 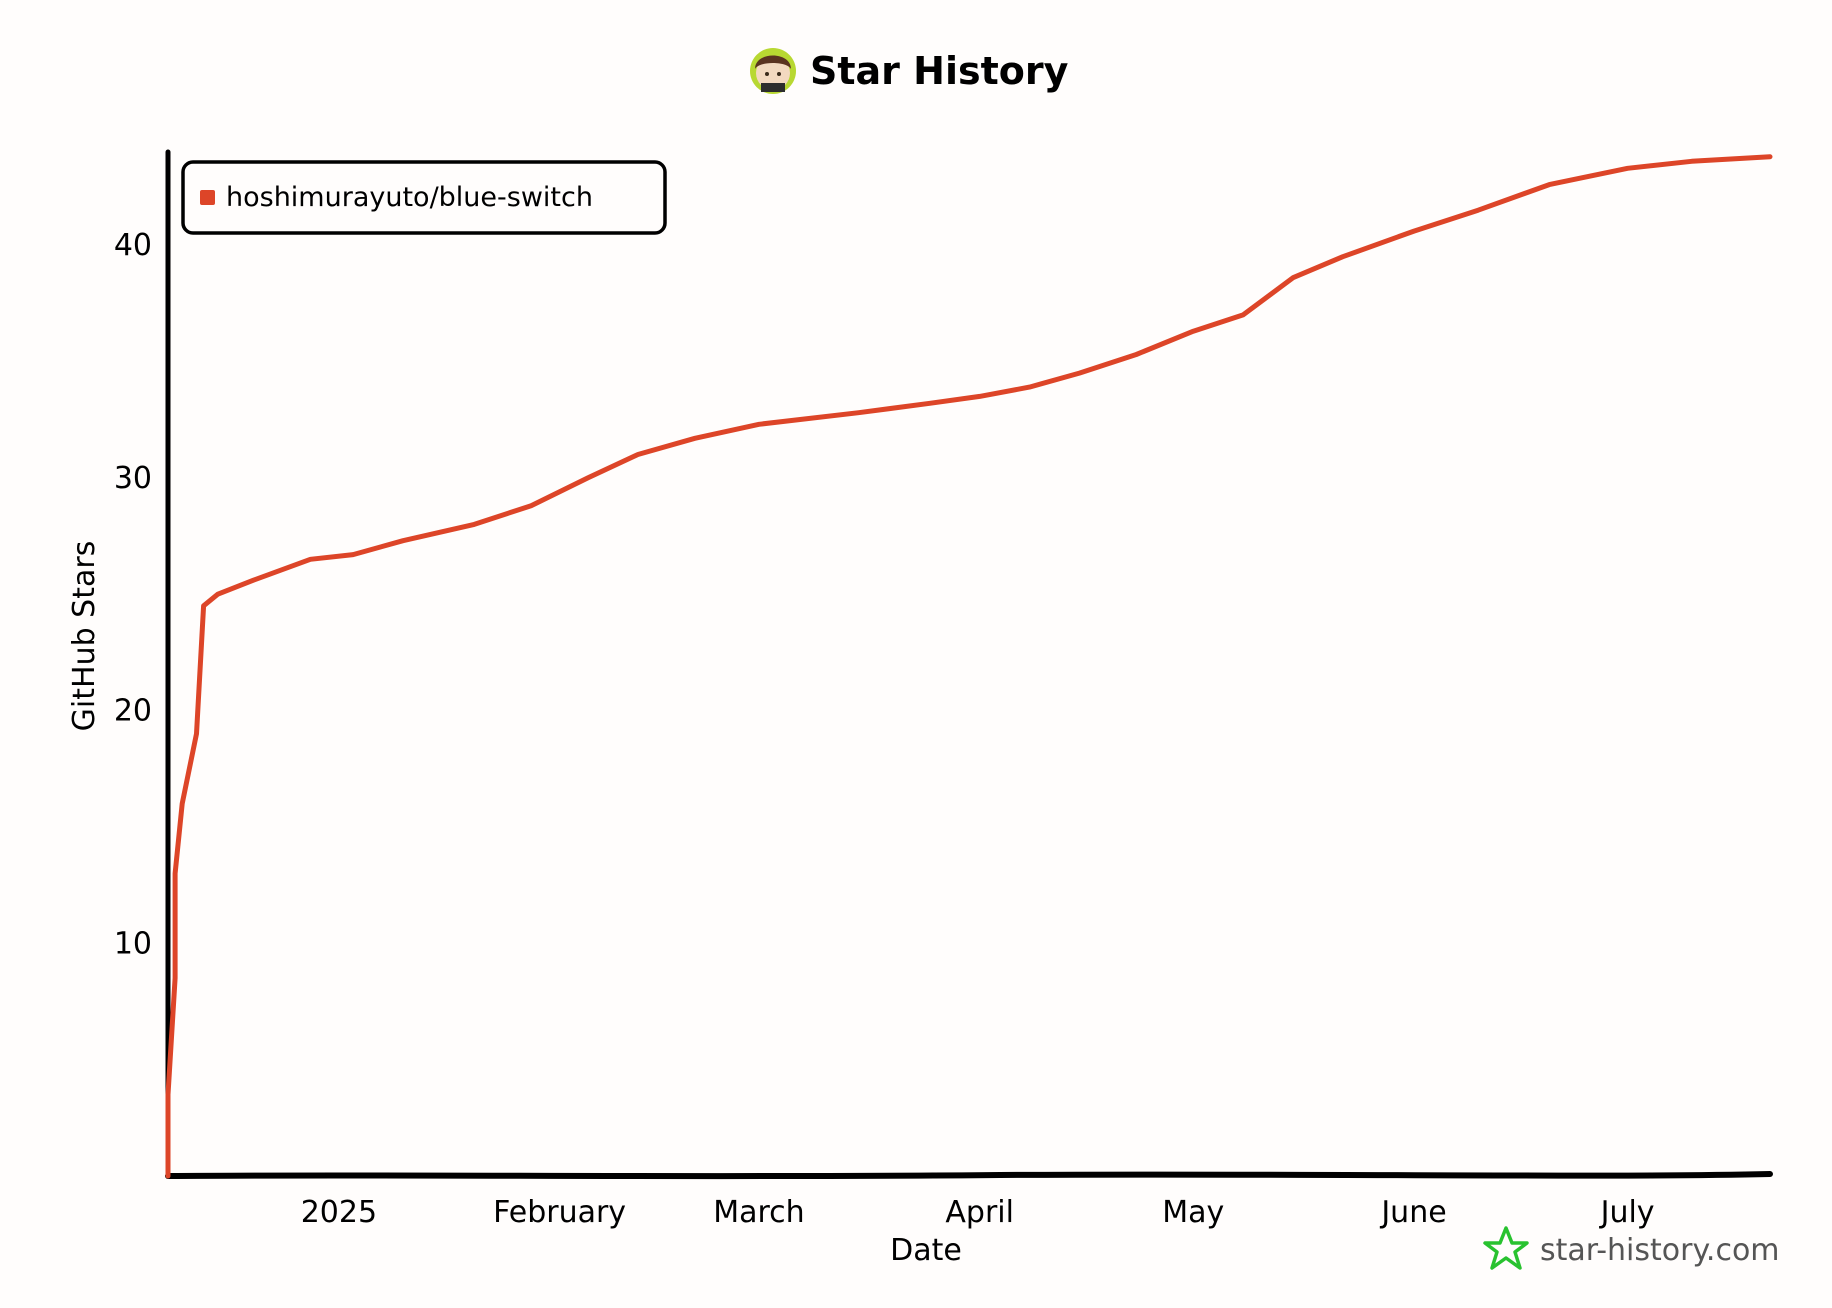 I want to click on x-tick-label: 2025, so click(x=339, y=1212).